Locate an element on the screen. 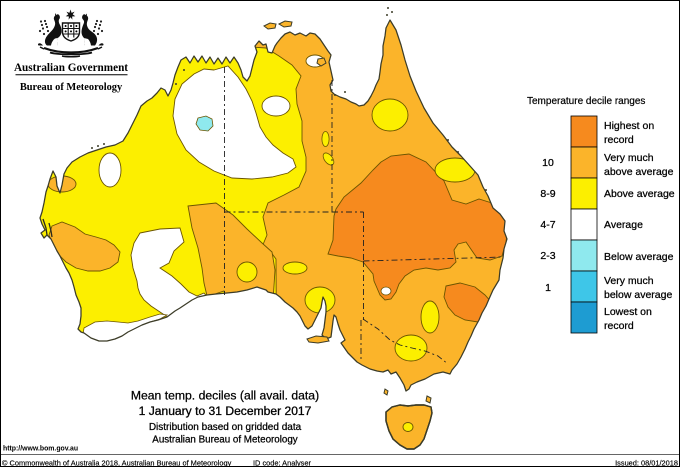 The height and width of the screenshot is (467, 680). svg-text: Temperature decile ranges is located at coordinates (586, 101).